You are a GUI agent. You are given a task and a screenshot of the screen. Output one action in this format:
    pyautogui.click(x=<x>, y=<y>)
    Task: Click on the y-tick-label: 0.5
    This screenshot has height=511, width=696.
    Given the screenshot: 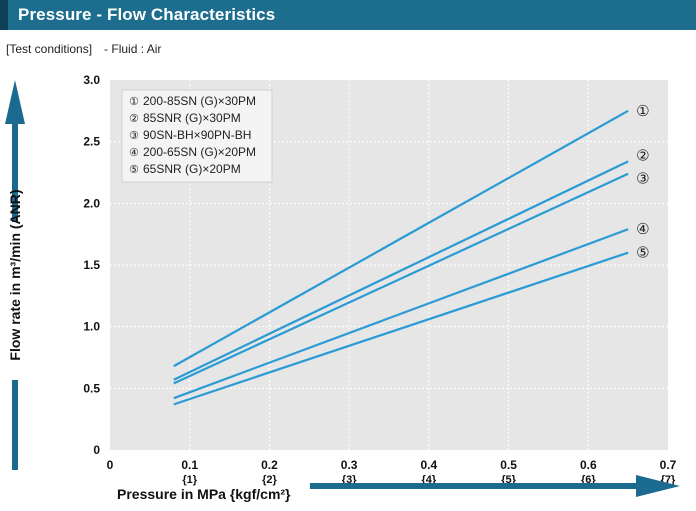 What is the action you would take?
    pyautogui.click(x=91, y=388)
    